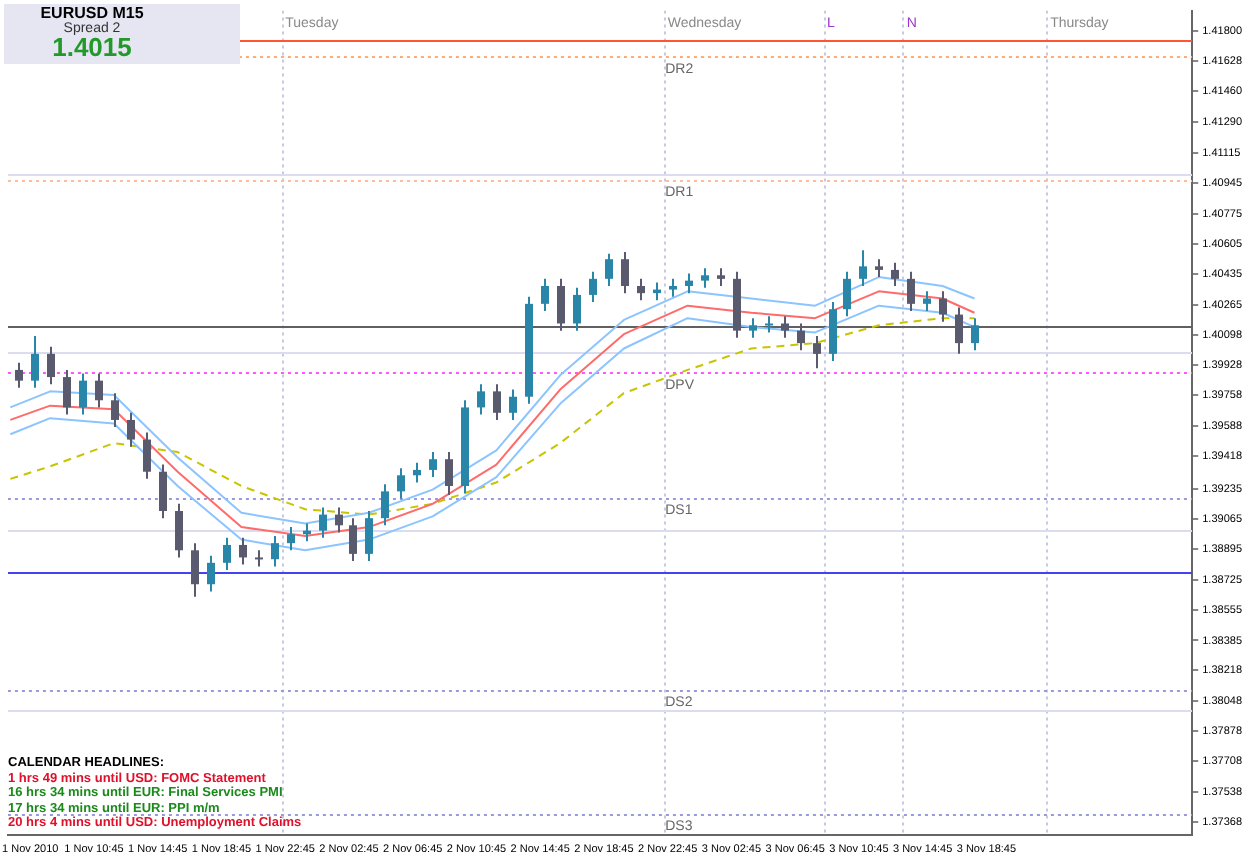  Describe the element at coordinates (92, 47) in the screenshot. I see `annotation: 1.4015` at that location.